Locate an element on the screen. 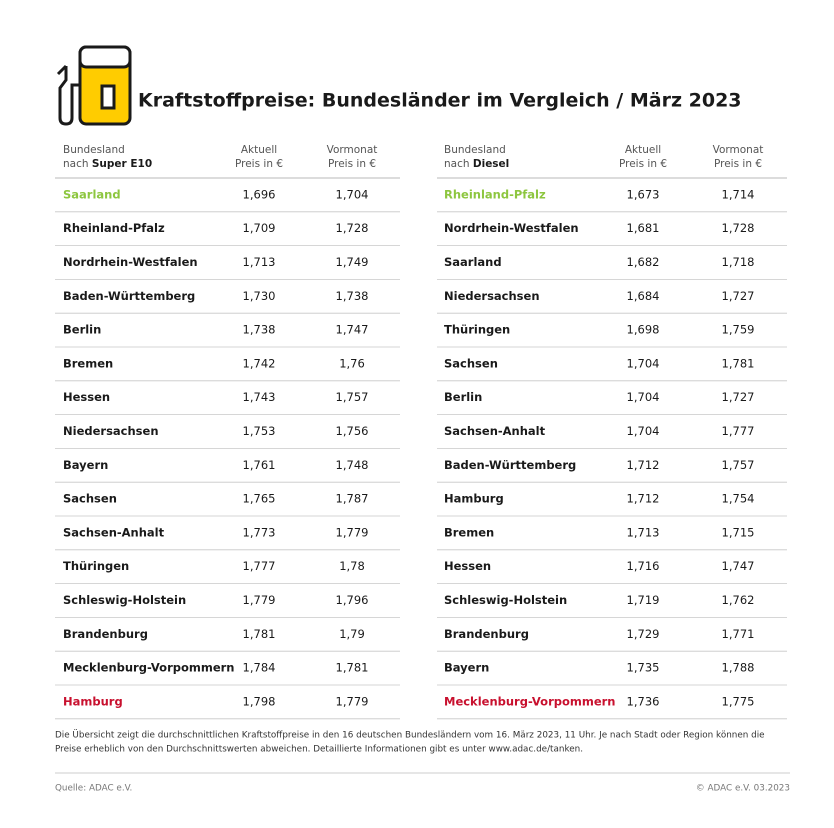  header-label: Bundesland is located at coordinates (475, 150).